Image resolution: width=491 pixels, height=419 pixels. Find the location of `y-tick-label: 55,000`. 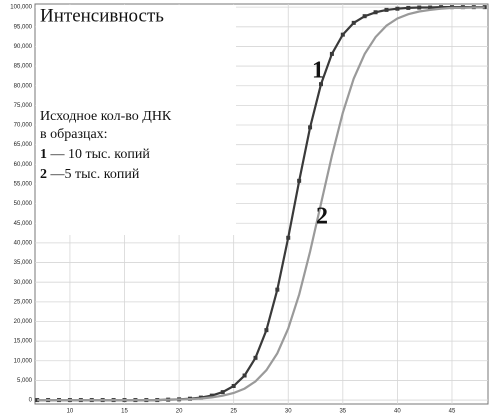

y-tick-label: 55,000 is located at coordinates (23, 185).